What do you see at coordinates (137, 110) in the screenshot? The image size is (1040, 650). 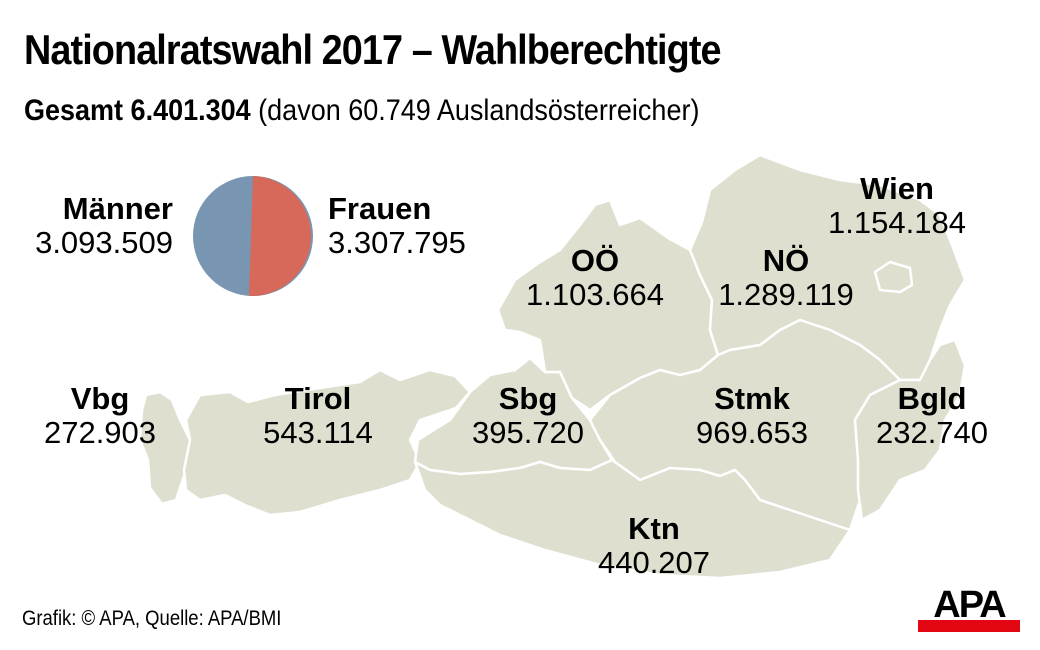 I see `total-count: Gesamt 6.401.304` at bounding box center [137, 110].